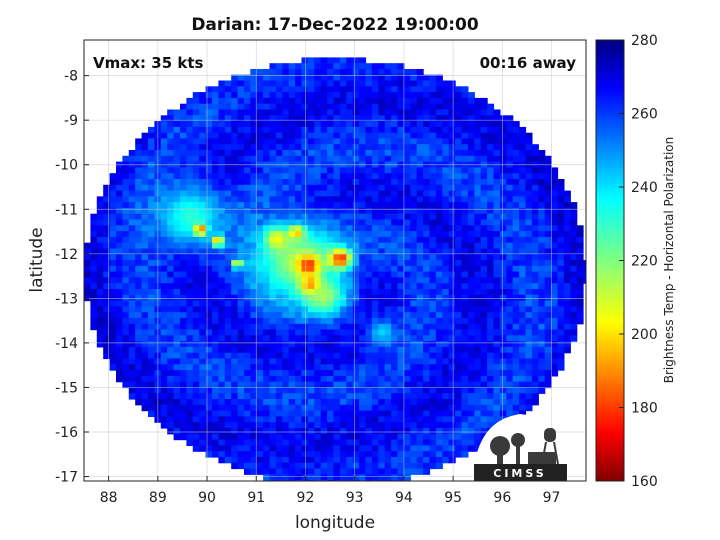 This screenshot has width=720, height=540. Describe the element at coordinates (453, 498) in the screenshot. I see `x-tick-label: 95` at that location.